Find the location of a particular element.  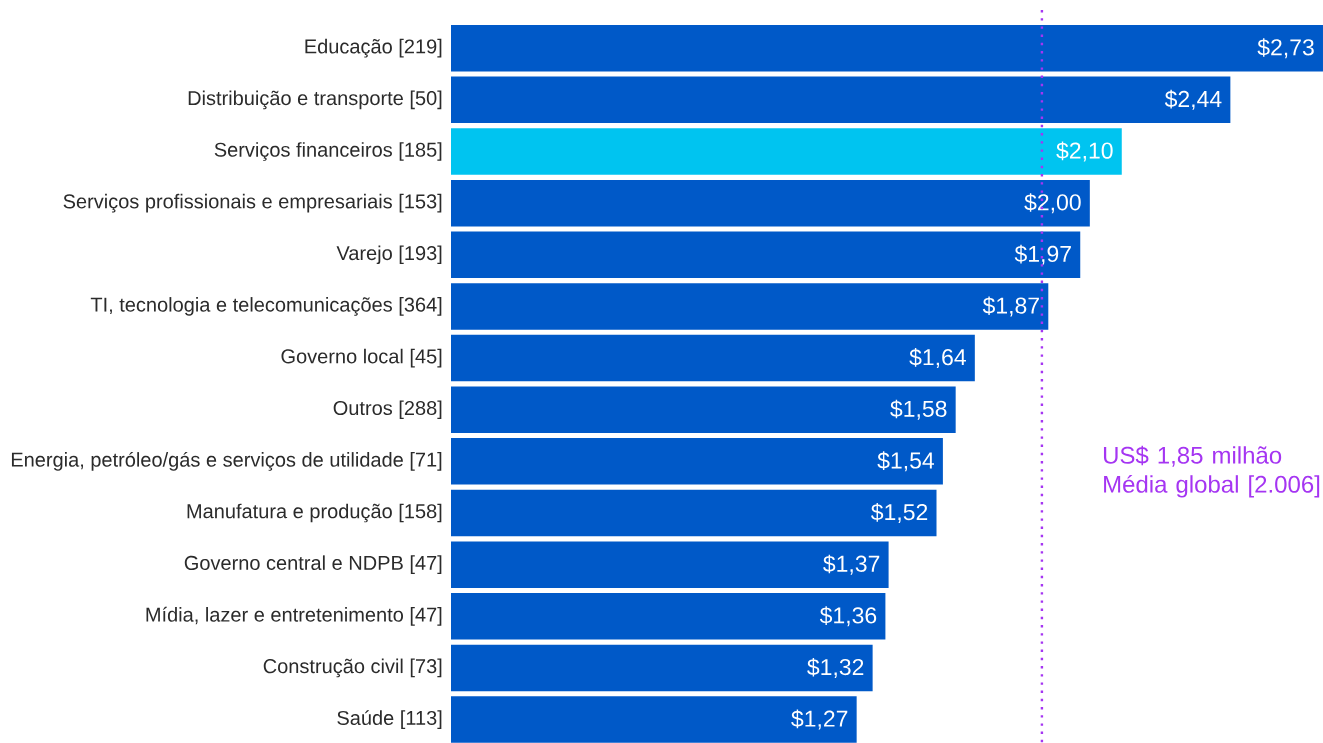

y-tick-label: Serviços financeiros [185] is located at coordinates (328, 151).